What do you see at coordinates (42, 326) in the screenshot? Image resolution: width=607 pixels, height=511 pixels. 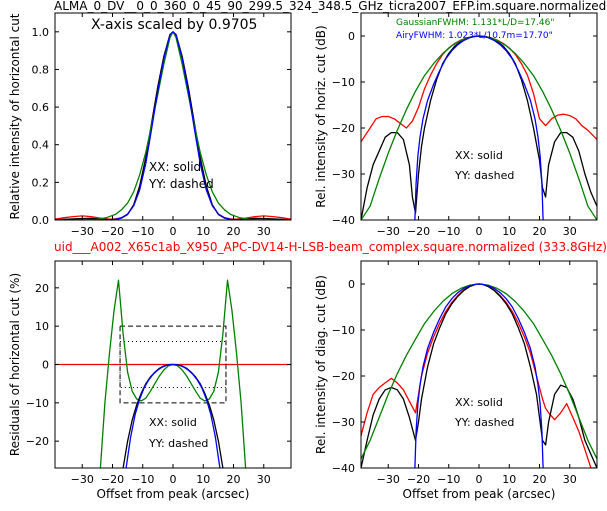 I see `y-tick-label: 10` at bounding box center [42, 326].